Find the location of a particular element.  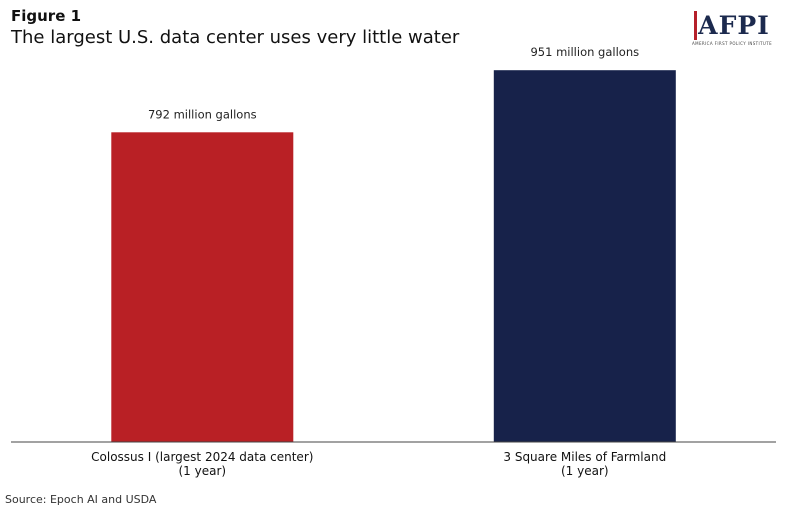

logo-wordmark: AFPI is located at coordinates (732, 25).